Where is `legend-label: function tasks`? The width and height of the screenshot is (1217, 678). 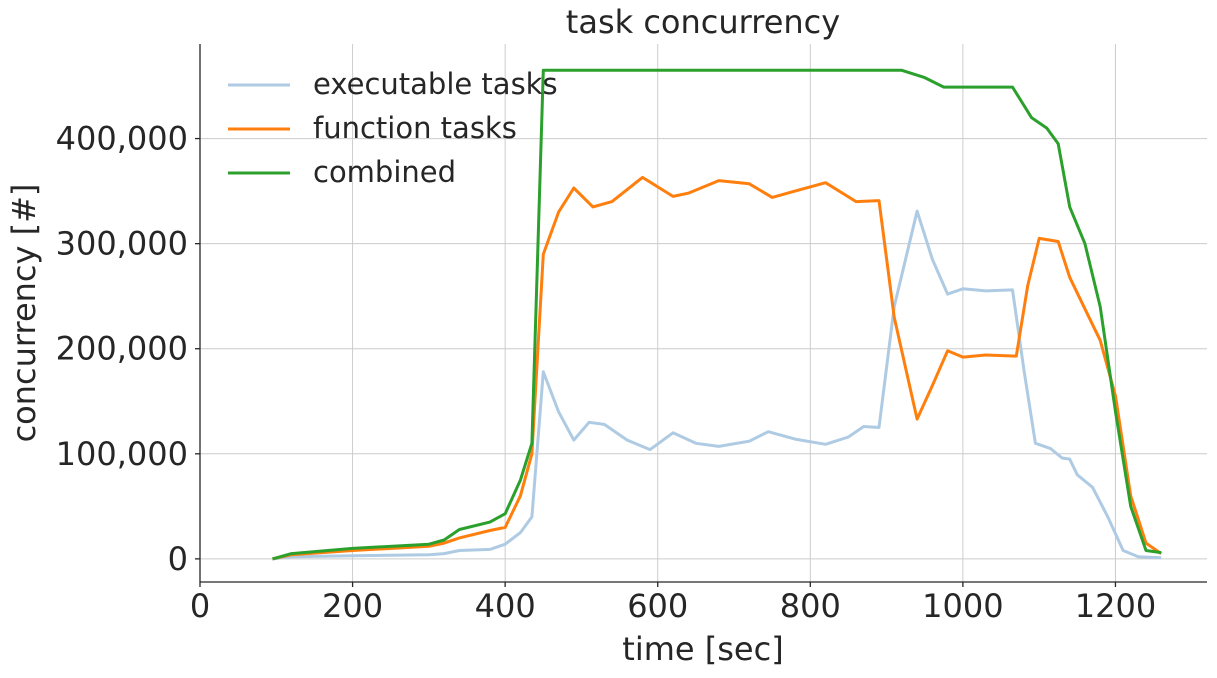 legend-label: function tasks is located at coordinates (415, 128).